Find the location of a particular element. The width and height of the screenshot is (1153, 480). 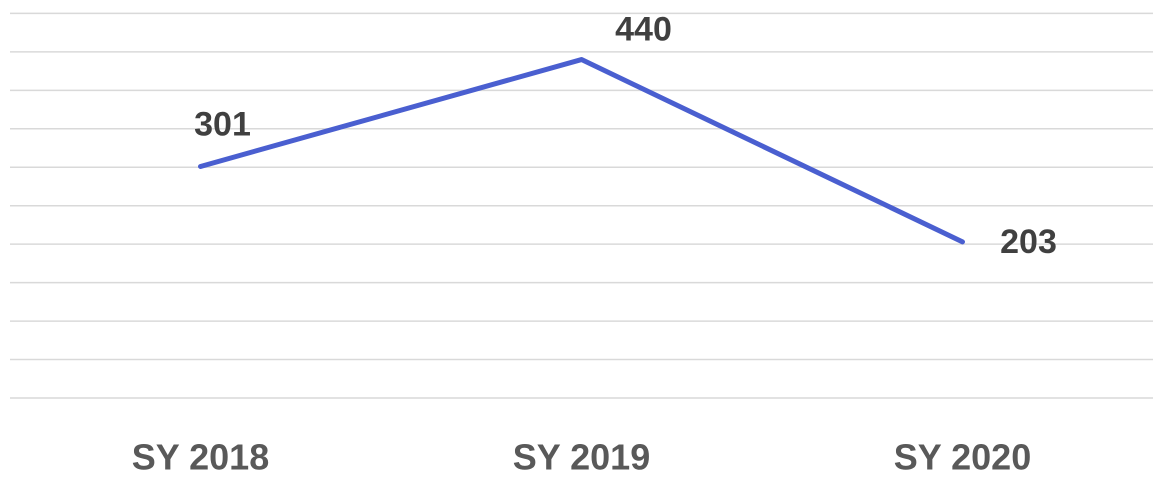

x-tick-label: SY 2019 is located at coordinates (581, 457).